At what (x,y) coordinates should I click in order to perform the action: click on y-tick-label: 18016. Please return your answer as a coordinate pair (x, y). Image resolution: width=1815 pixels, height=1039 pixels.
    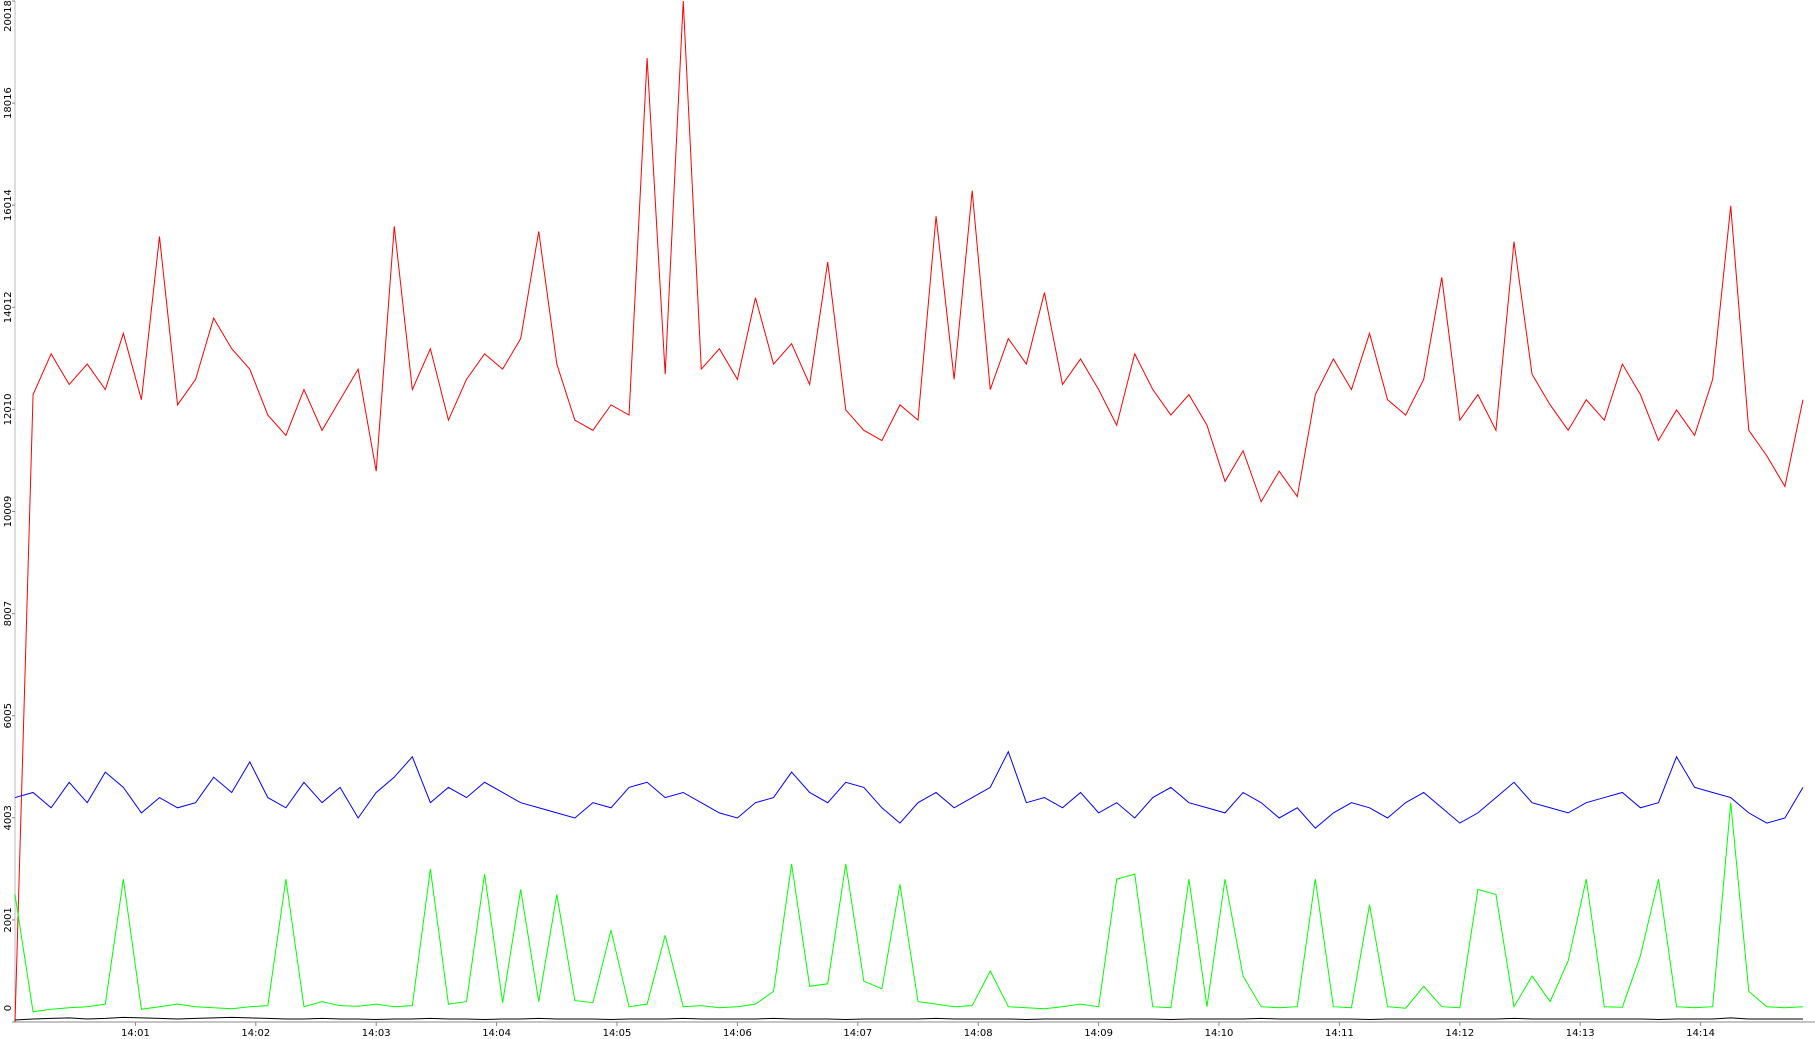
    Looking at the image, I should click on (8, 103).